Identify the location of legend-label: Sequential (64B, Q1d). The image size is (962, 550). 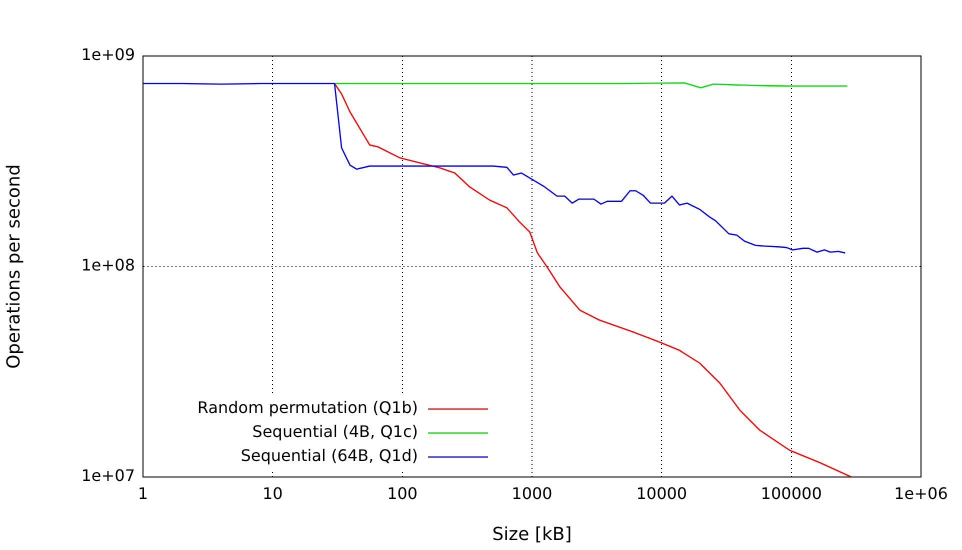
(329, 456).